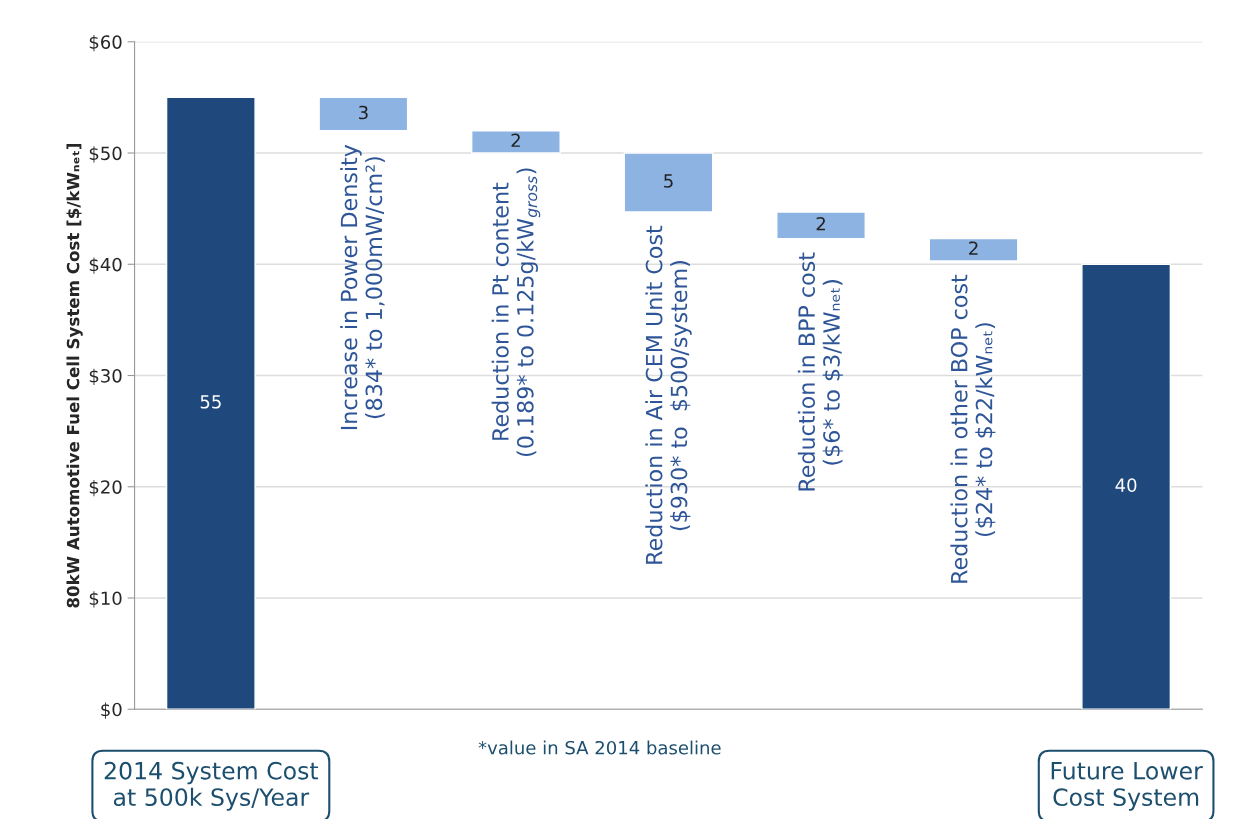  I want to click on data-label: 55, so click(210, 402).